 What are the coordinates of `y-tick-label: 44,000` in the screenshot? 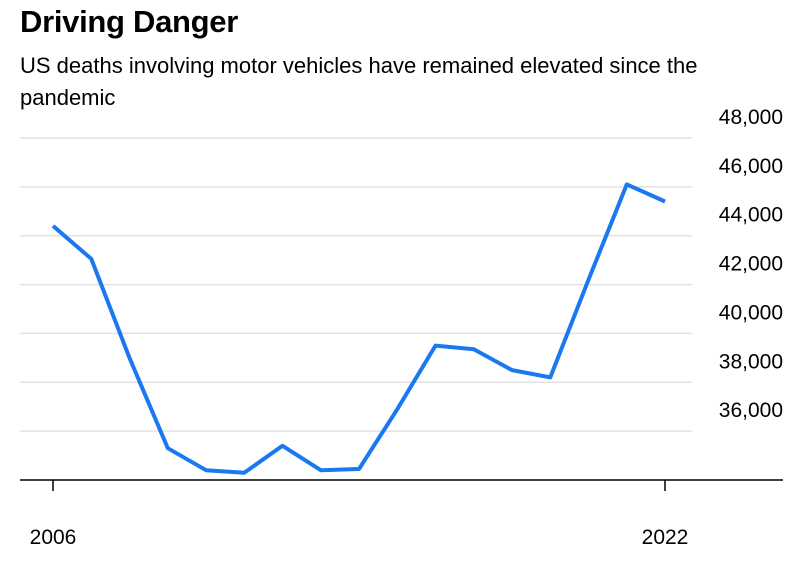 It's located at (751, 215).